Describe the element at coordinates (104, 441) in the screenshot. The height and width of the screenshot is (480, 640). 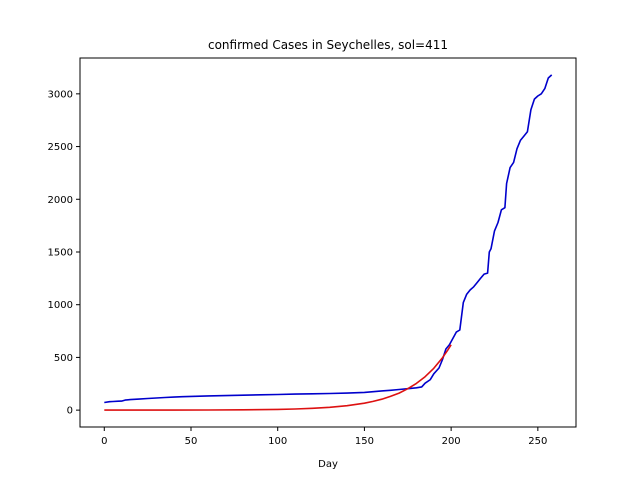
I see `x-tick-label: 0` at that location.